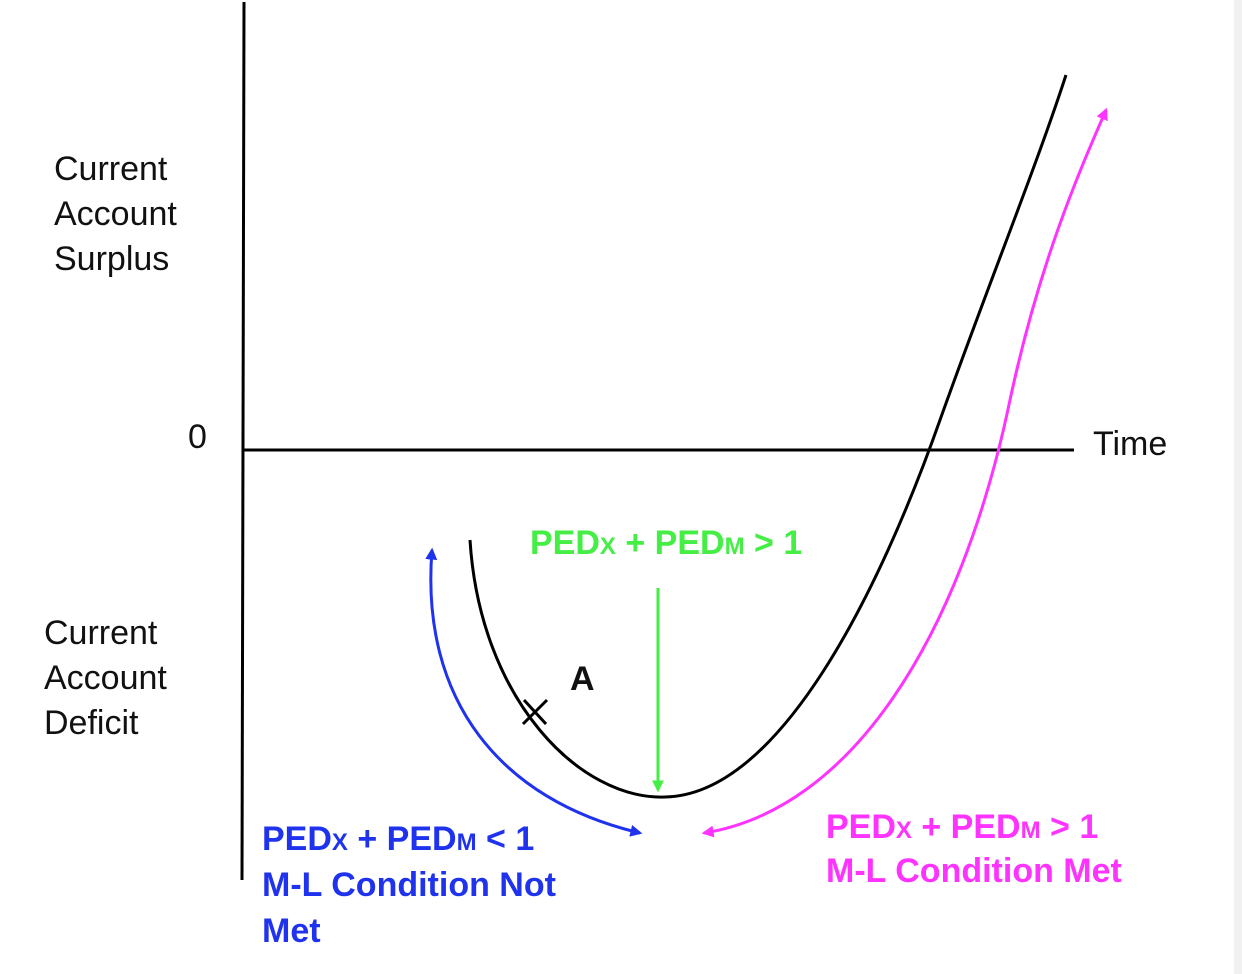 Image resolution: width=1242 pixels, height=974 pixels. What do you see at coordinates (974, 849) in the screenshot?
I see `magenta-label: PEDX + PEDM > 1 M-L Condition Met` at bounding box center [974, 849].